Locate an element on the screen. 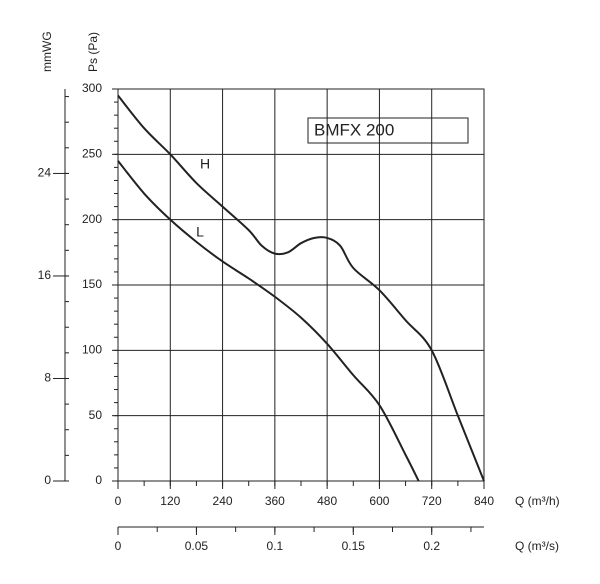  x-tick-label: 720 is located at coordinates (432, 501).